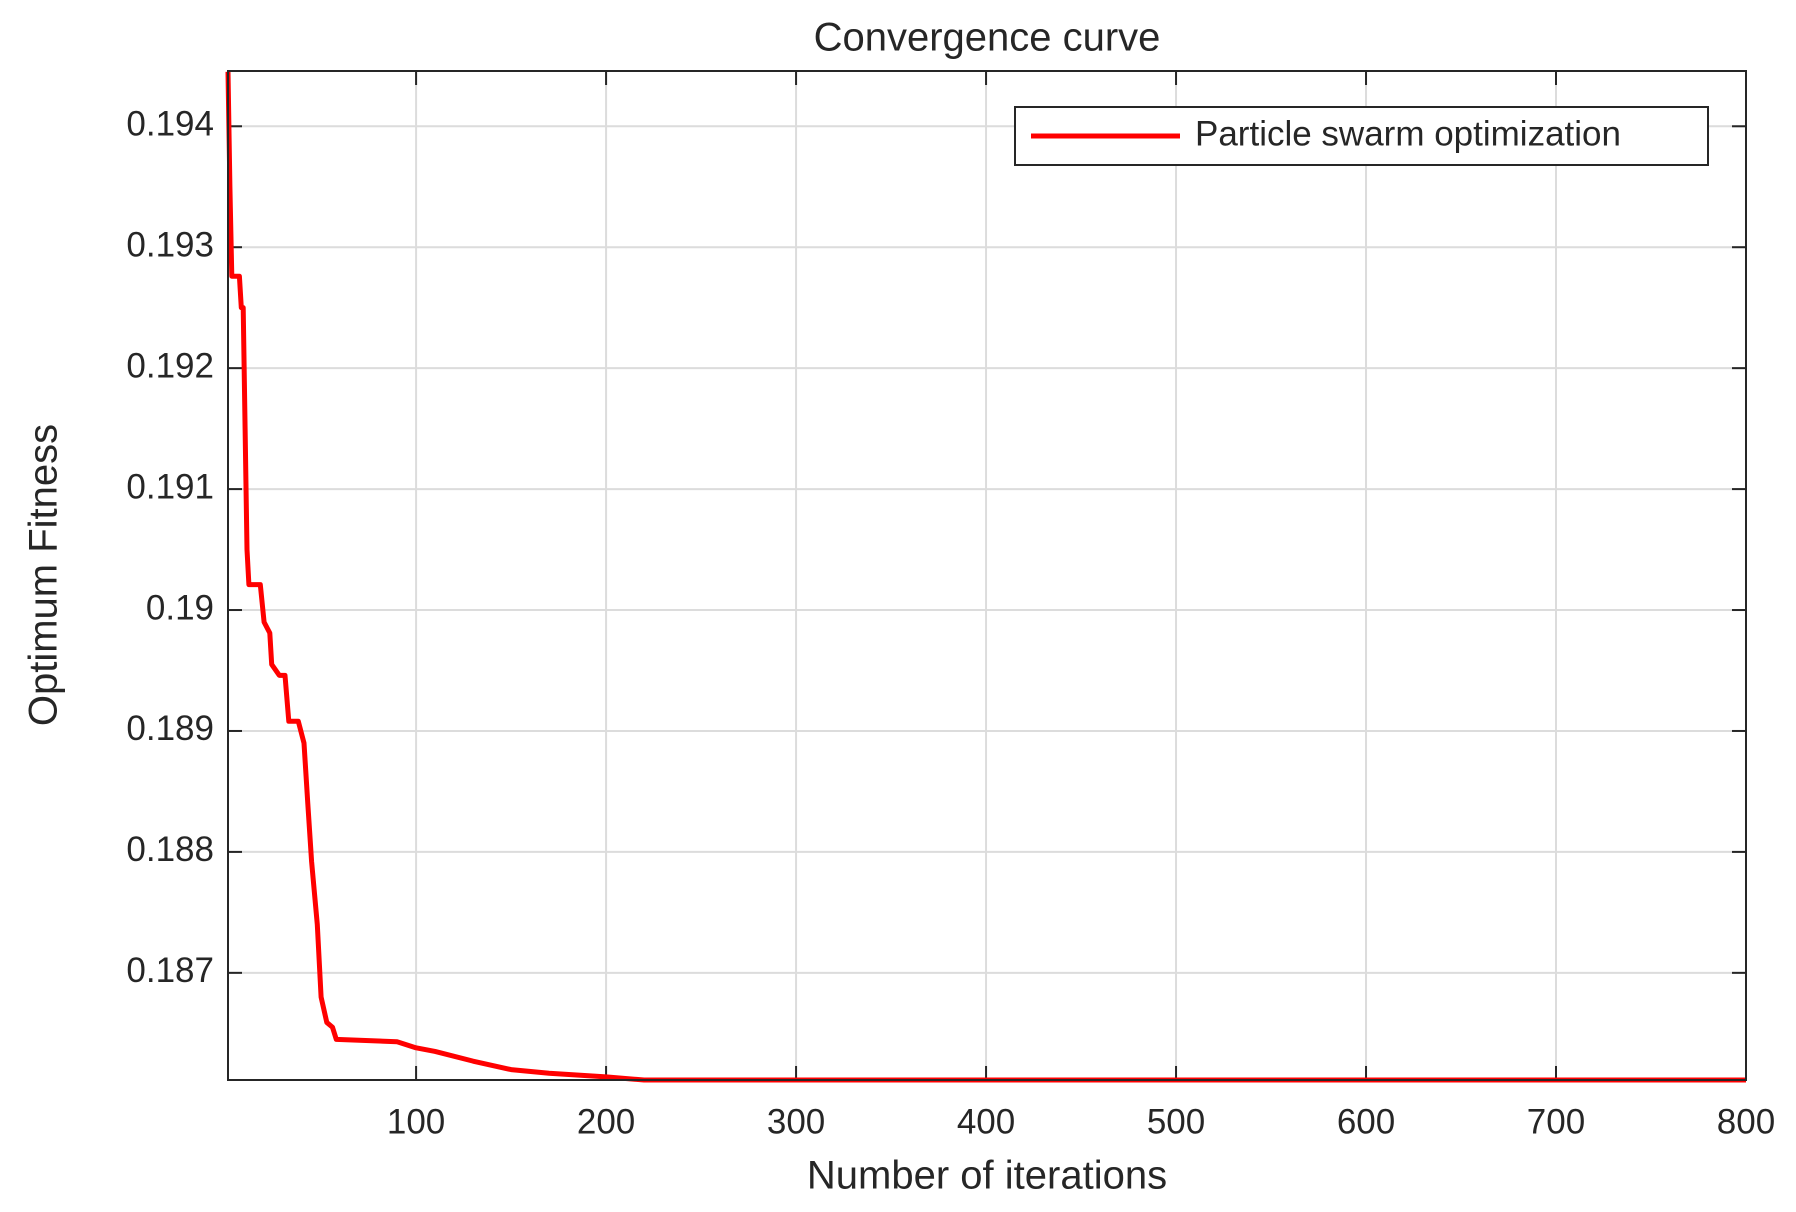 This screenshot has height=1212, width=1796. What do you see at coordinates (416, 1121) in the screenshot?
I see `x-tick-label: 100` at bounding box center [416, 1121].